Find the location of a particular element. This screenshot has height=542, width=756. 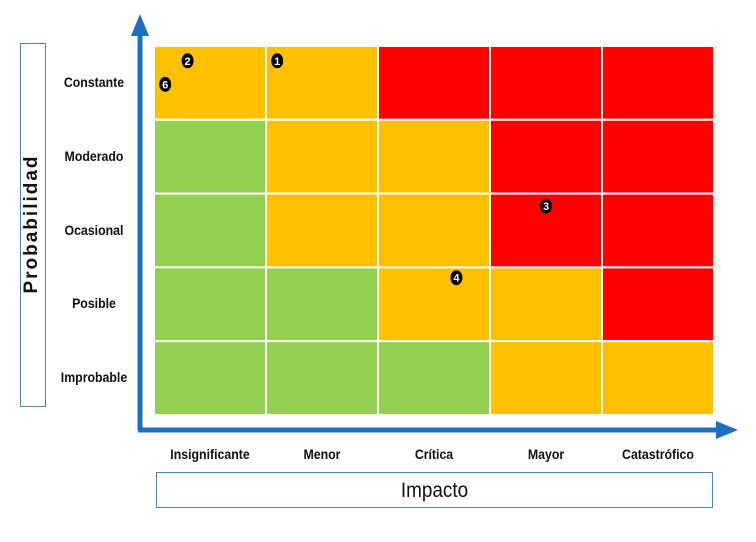

row-label-5: Improbable is located at coordinates (94, 377).